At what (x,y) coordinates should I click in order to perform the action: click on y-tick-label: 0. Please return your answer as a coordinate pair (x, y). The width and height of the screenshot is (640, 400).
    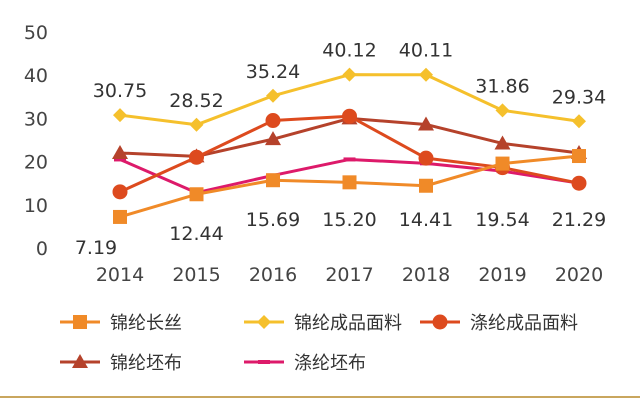
    Looking at the image, I should click on (42, 249).